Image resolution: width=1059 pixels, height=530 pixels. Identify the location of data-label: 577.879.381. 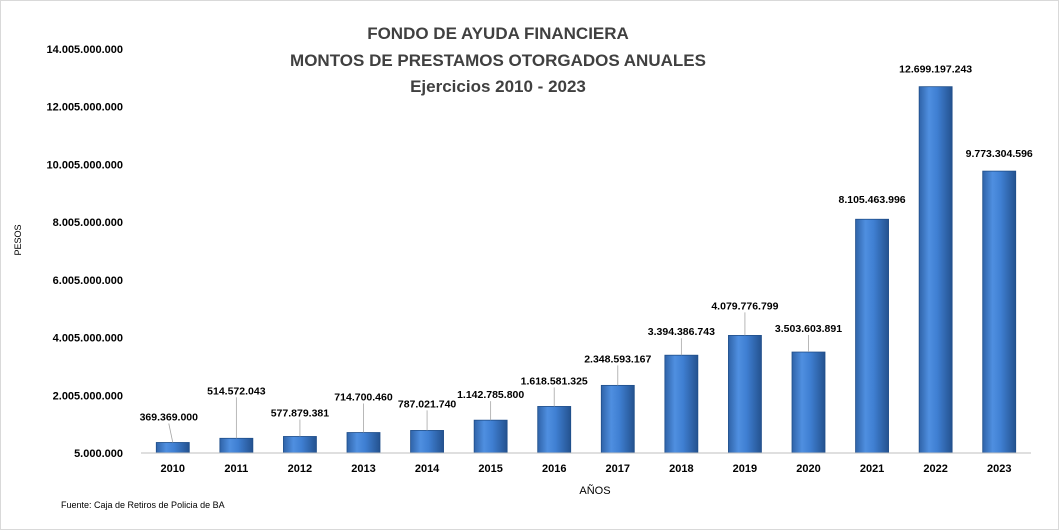
(300, 413).